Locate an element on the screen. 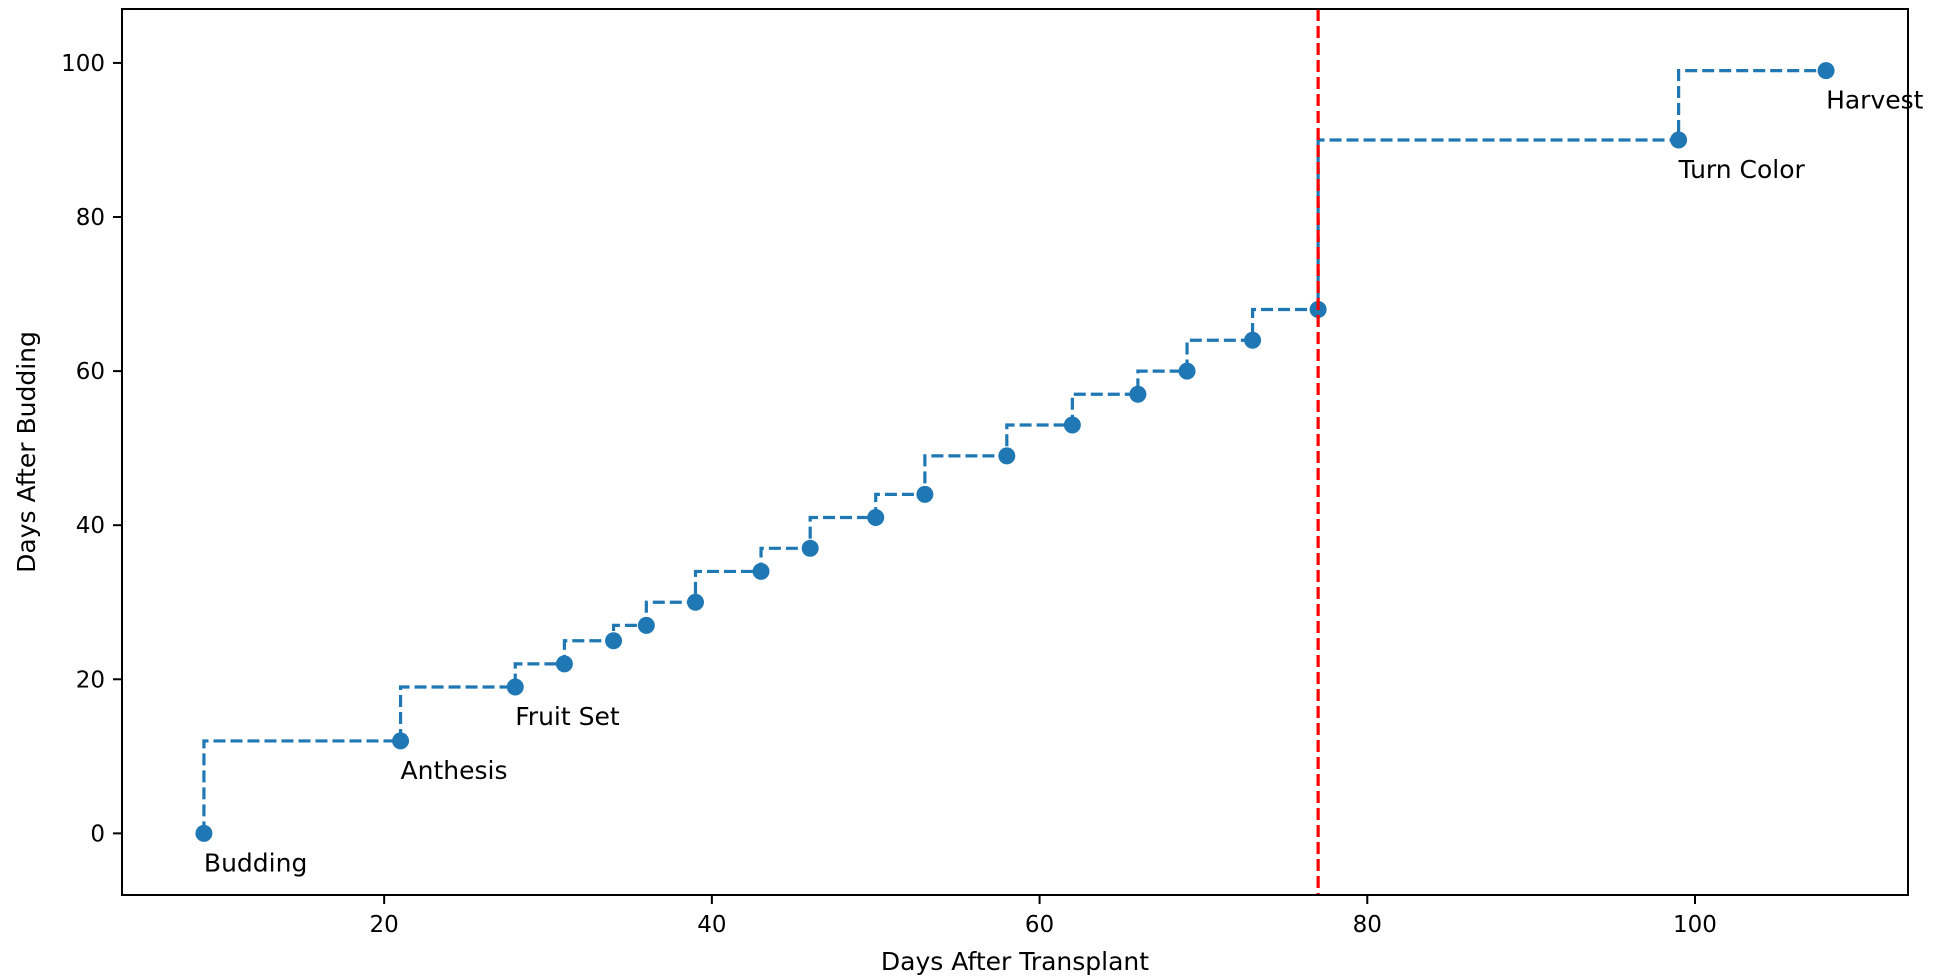  x-tick-label: 60 is located at coordinates (1039, 925).